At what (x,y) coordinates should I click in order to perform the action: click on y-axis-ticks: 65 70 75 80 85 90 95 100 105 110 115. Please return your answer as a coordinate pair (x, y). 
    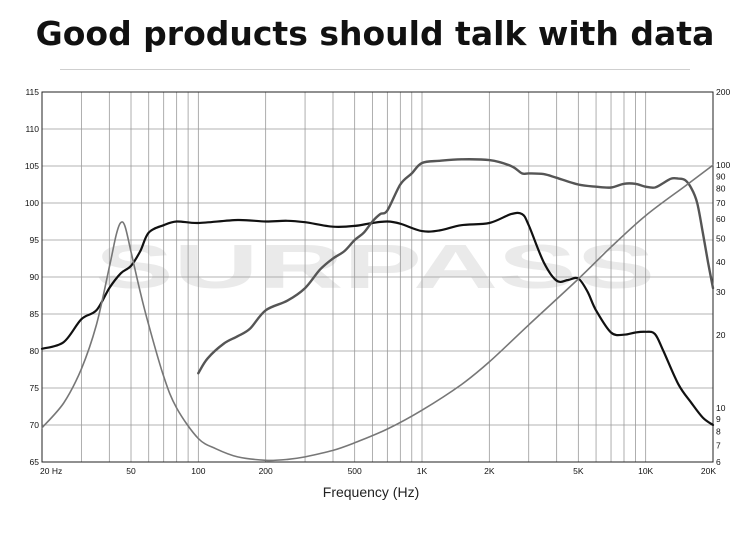
    Looking at the image, I should click on (32, 277).